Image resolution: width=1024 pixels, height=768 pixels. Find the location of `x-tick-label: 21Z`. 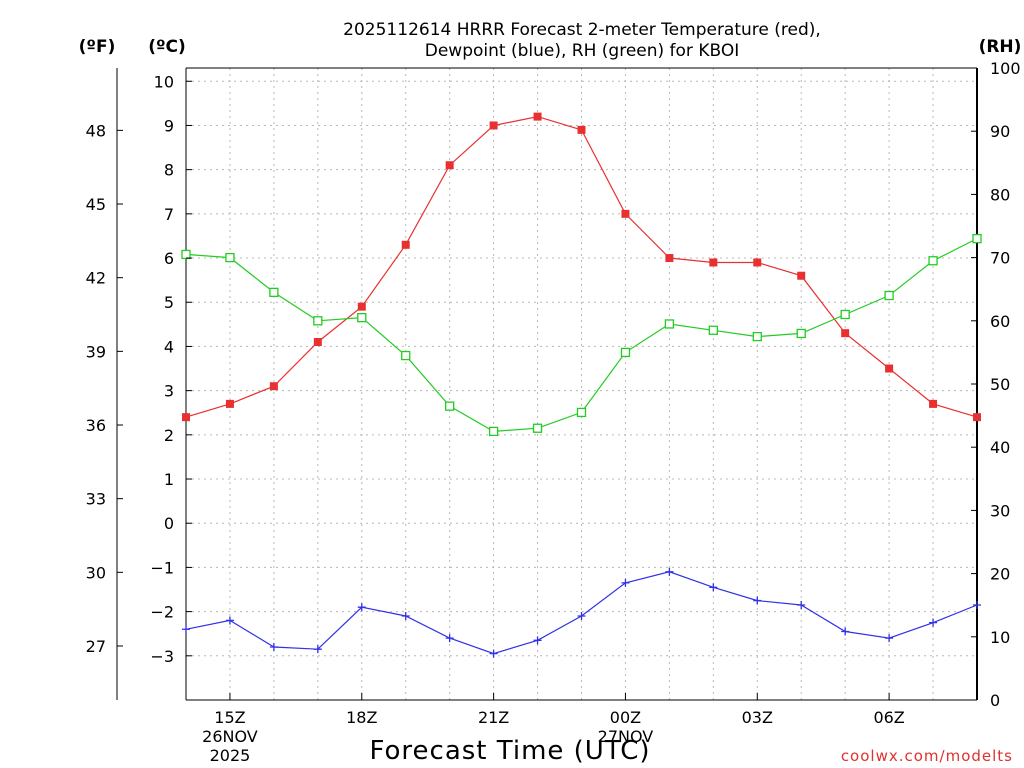

x-tick-label: 21Z is located at coordinates (493, 717).